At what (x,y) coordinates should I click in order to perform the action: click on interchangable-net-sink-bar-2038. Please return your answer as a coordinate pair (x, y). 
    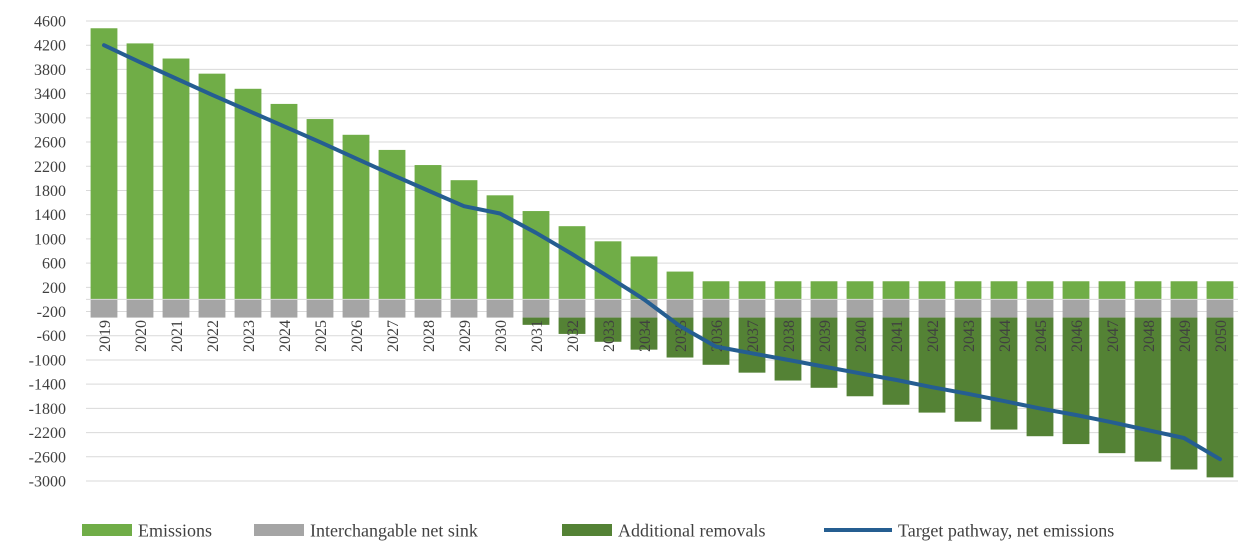
    Looking at the image, I should click on (788, 308).